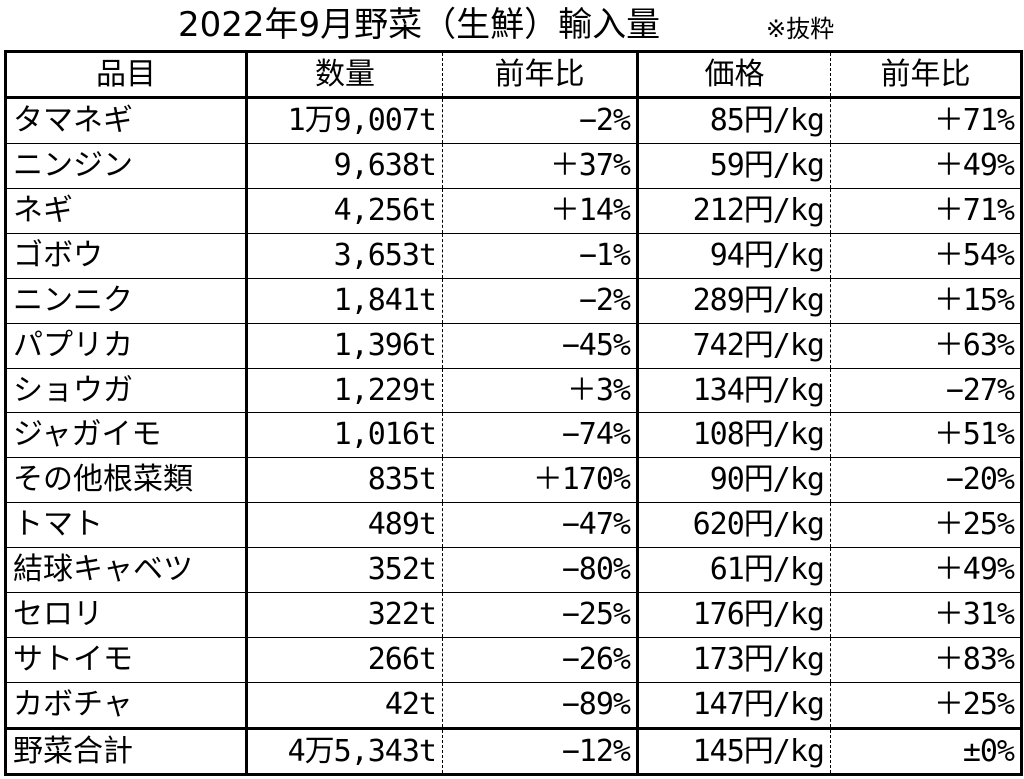 Image resolution: width=1024 pixels, height=779 pixels. I want to click on header-price: 価格, so click(734, 75).